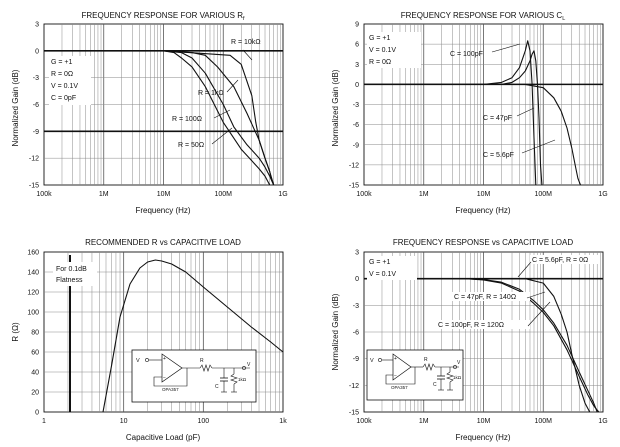  What do you see at coordinates (191, 145) in the screenshot?
I see `chart-rf-label-50: R = 50Ω` at bounding box center [191, 145].